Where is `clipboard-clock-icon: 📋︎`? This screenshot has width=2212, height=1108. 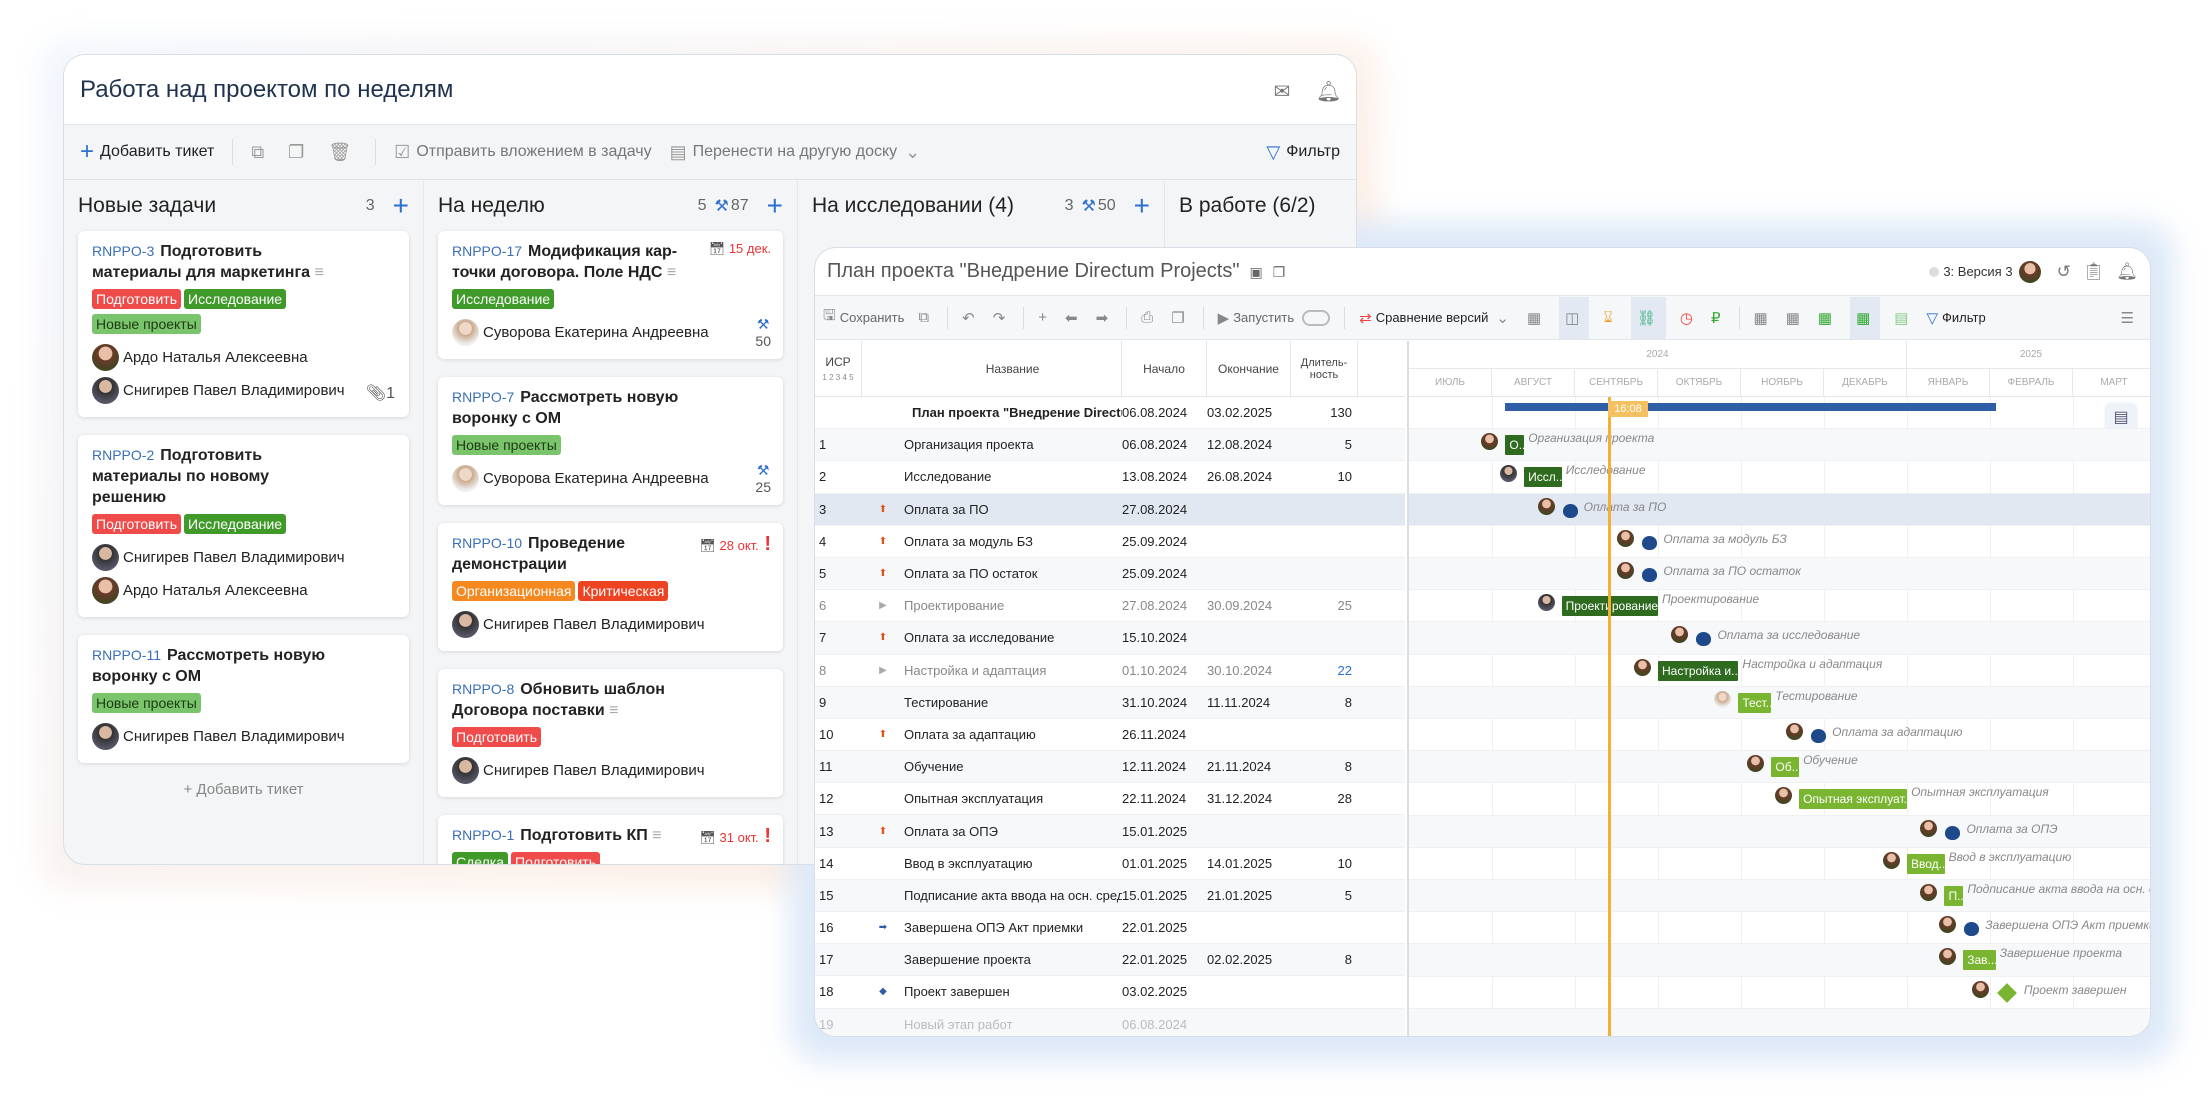 clipboard-clock-icon: 📋︎ is located at coordinates (2093, 271).